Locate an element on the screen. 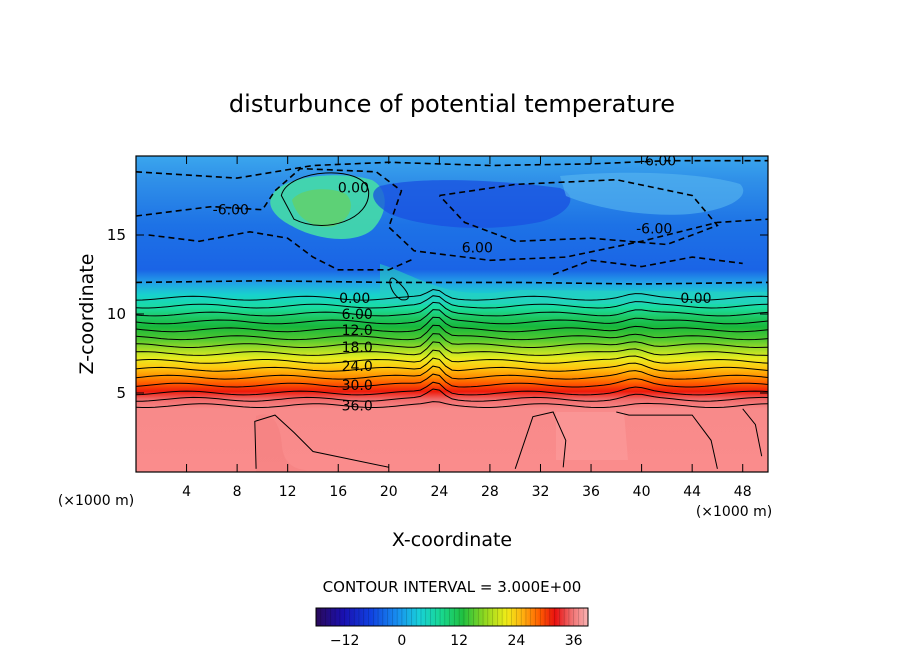 Image resolution: width=904 pixels, height=654 pixels. x-tick-label: 12 is located at coordinates (288, 492).